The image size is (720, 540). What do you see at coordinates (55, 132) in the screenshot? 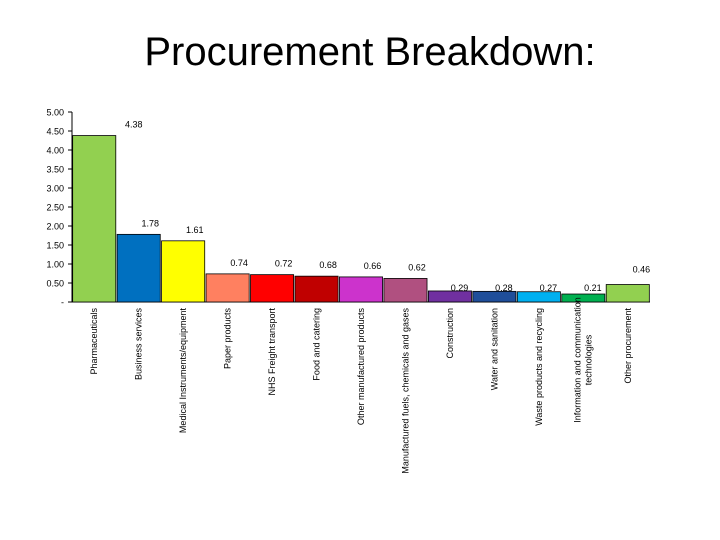
I see `y-tick-label: 4.50` at bounding box center [55, 132].